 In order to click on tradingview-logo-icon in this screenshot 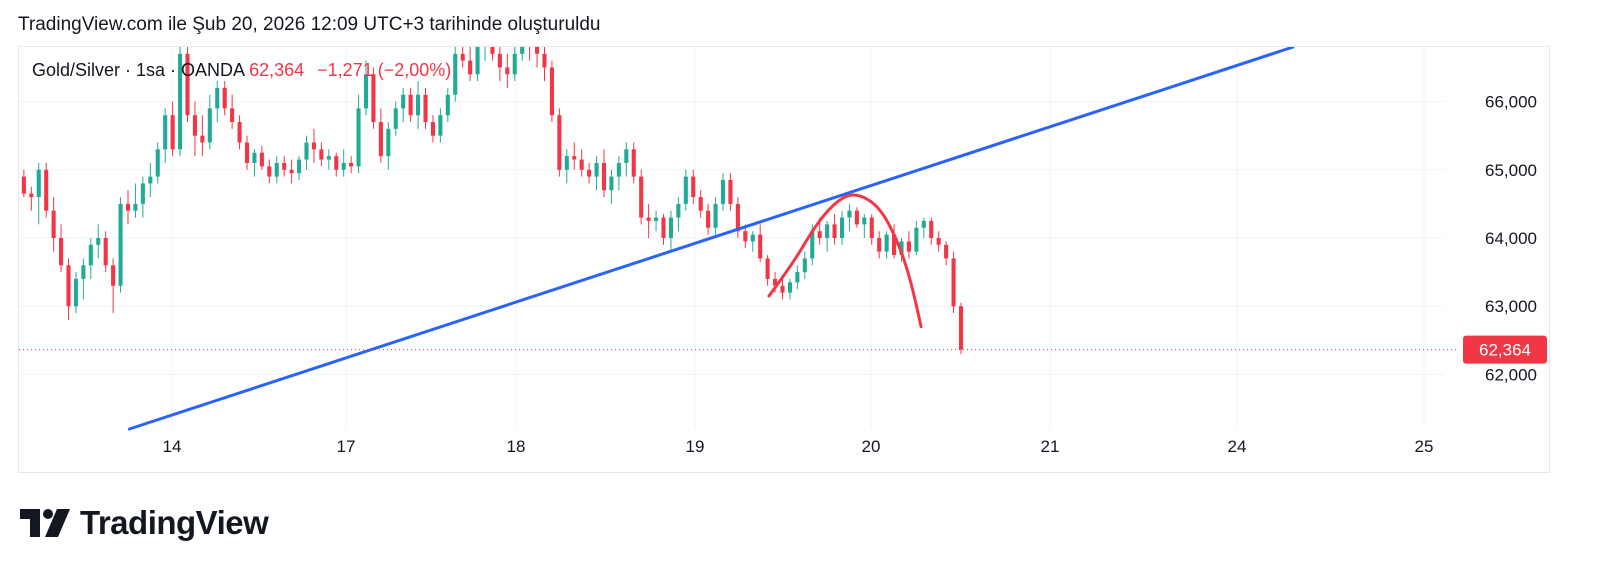, I will do `click(45, 523)`.